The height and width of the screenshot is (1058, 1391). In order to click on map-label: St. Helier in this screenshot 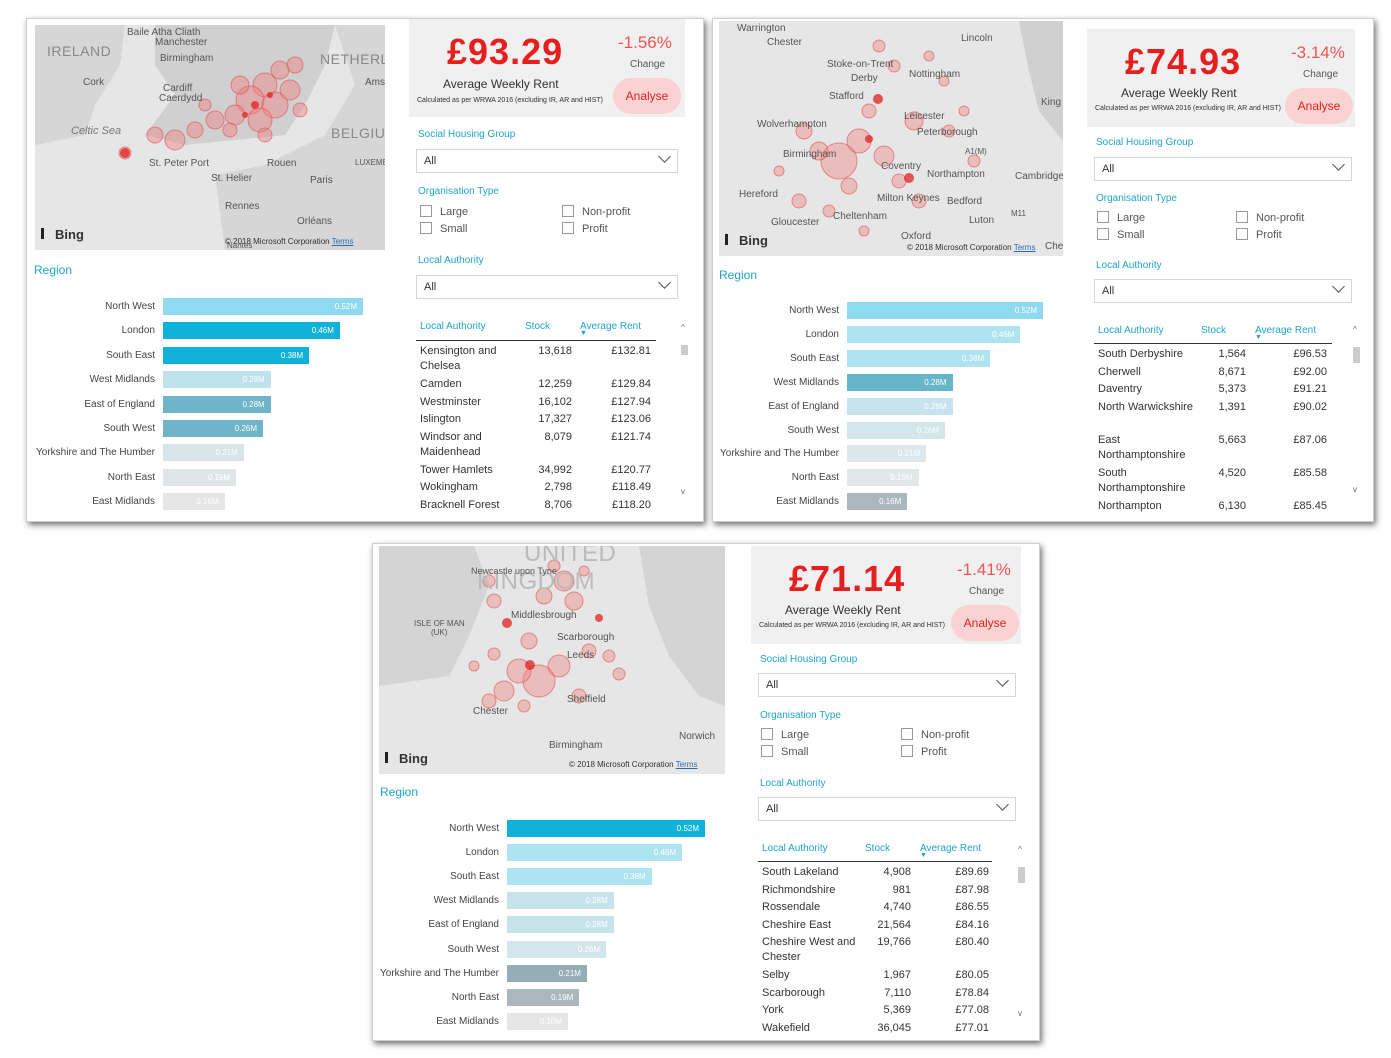, I will do `click(232, 178)`.